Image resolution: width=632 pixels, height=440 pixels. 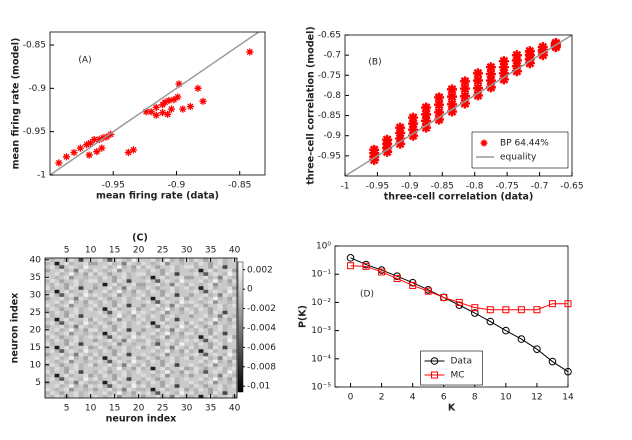 What do you see at coordinates (374, 63) in the screenshot?
I see `annotation: (B)` at bounding box center [374, 63].